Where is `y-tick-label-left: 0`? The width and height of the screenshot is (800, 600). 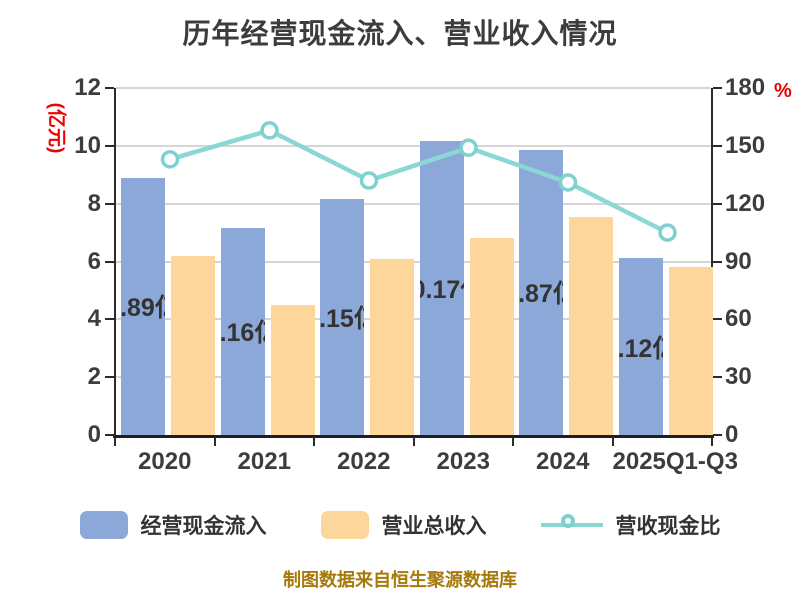 y-tick-label-left: 0 is located at coordinates (94, 434).